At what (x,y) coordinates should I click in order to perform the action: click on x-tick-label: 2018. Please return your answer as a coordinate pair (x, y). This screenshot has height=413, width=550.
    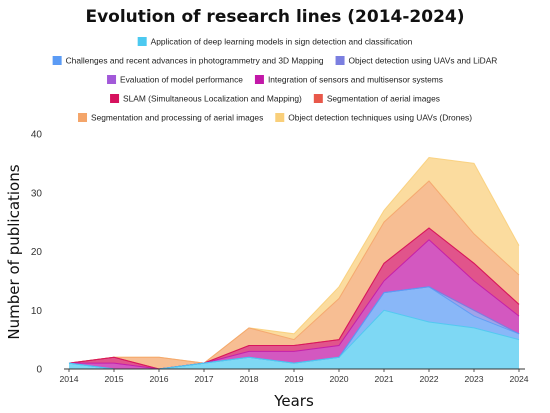
    Looking at the image, I should click on (248, 379).